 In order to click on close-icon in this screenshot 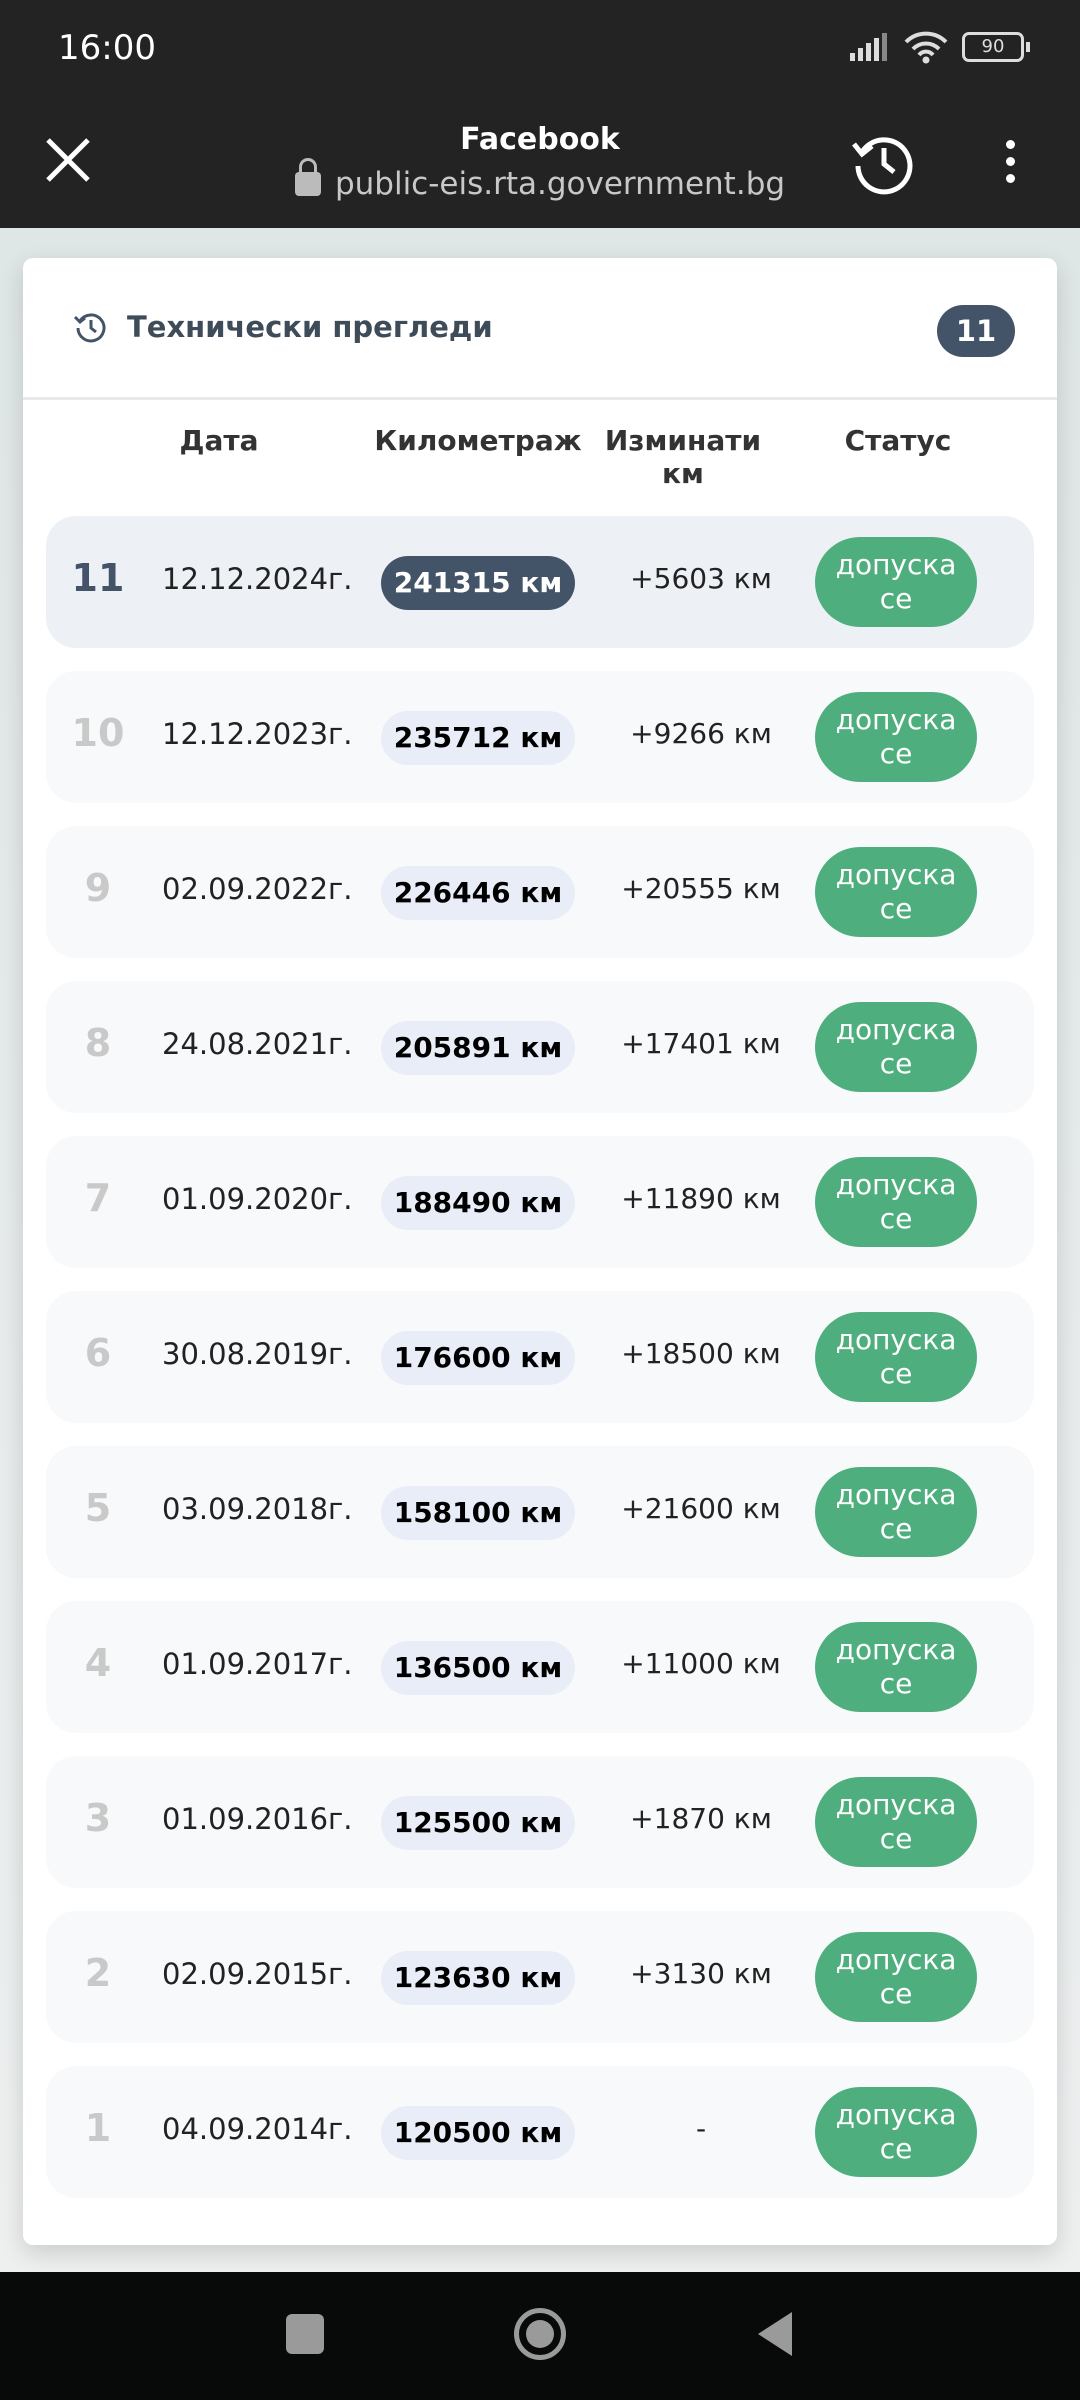, I will do `click(68, 160)`.